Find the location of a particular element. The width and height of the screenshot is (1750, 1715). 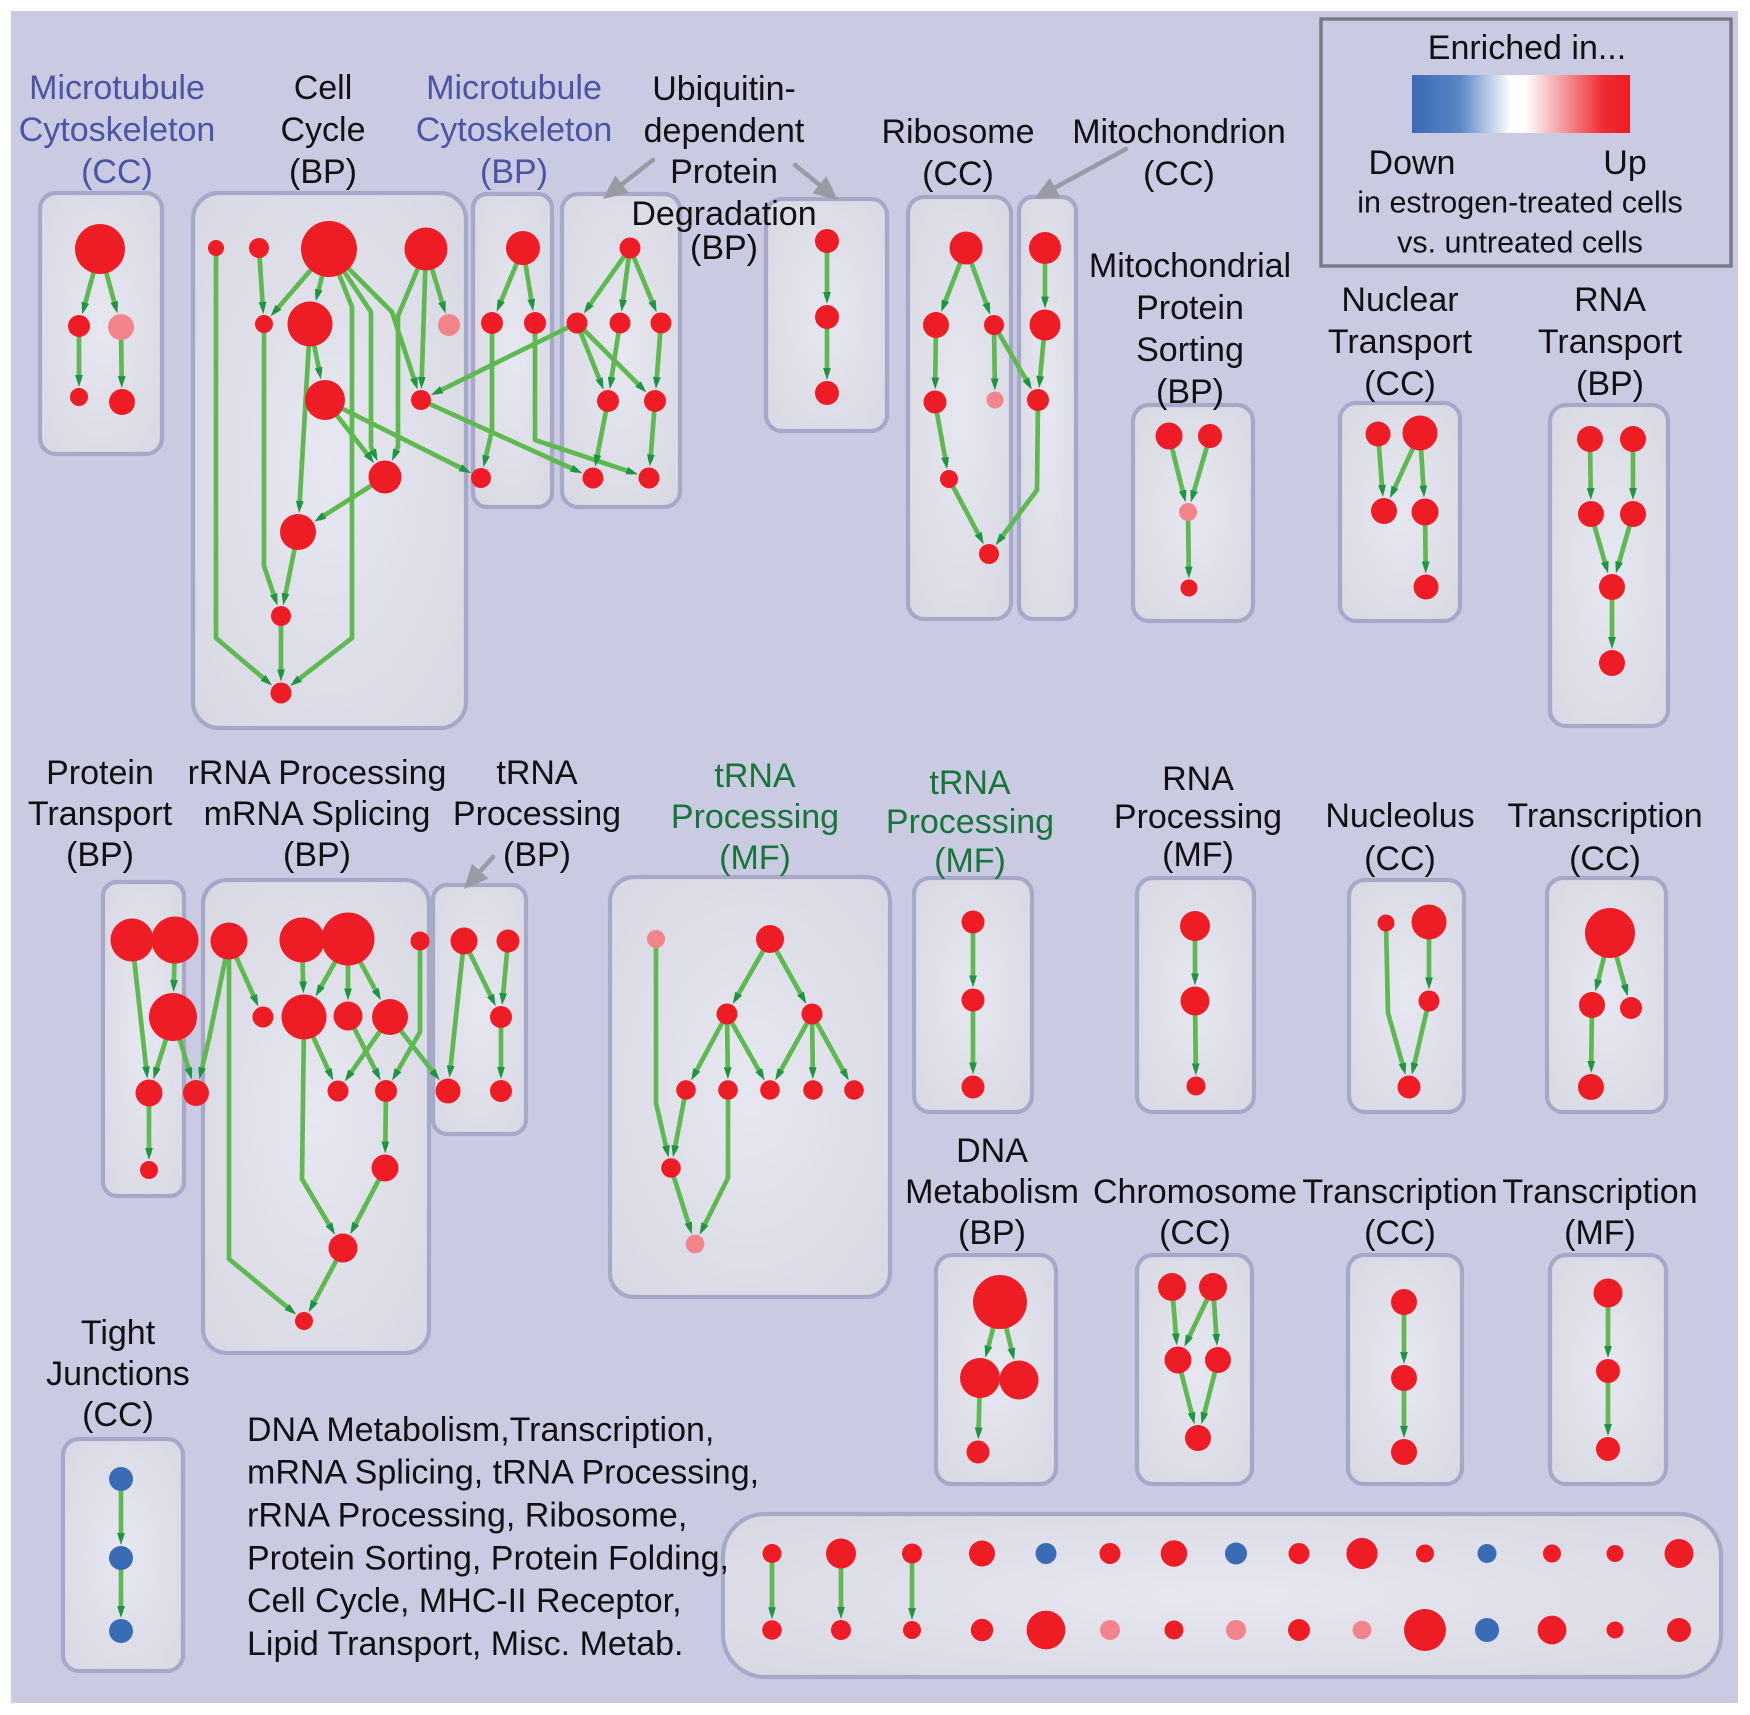

svg-text: Nucleolus is located at coordinates (1399, 816).